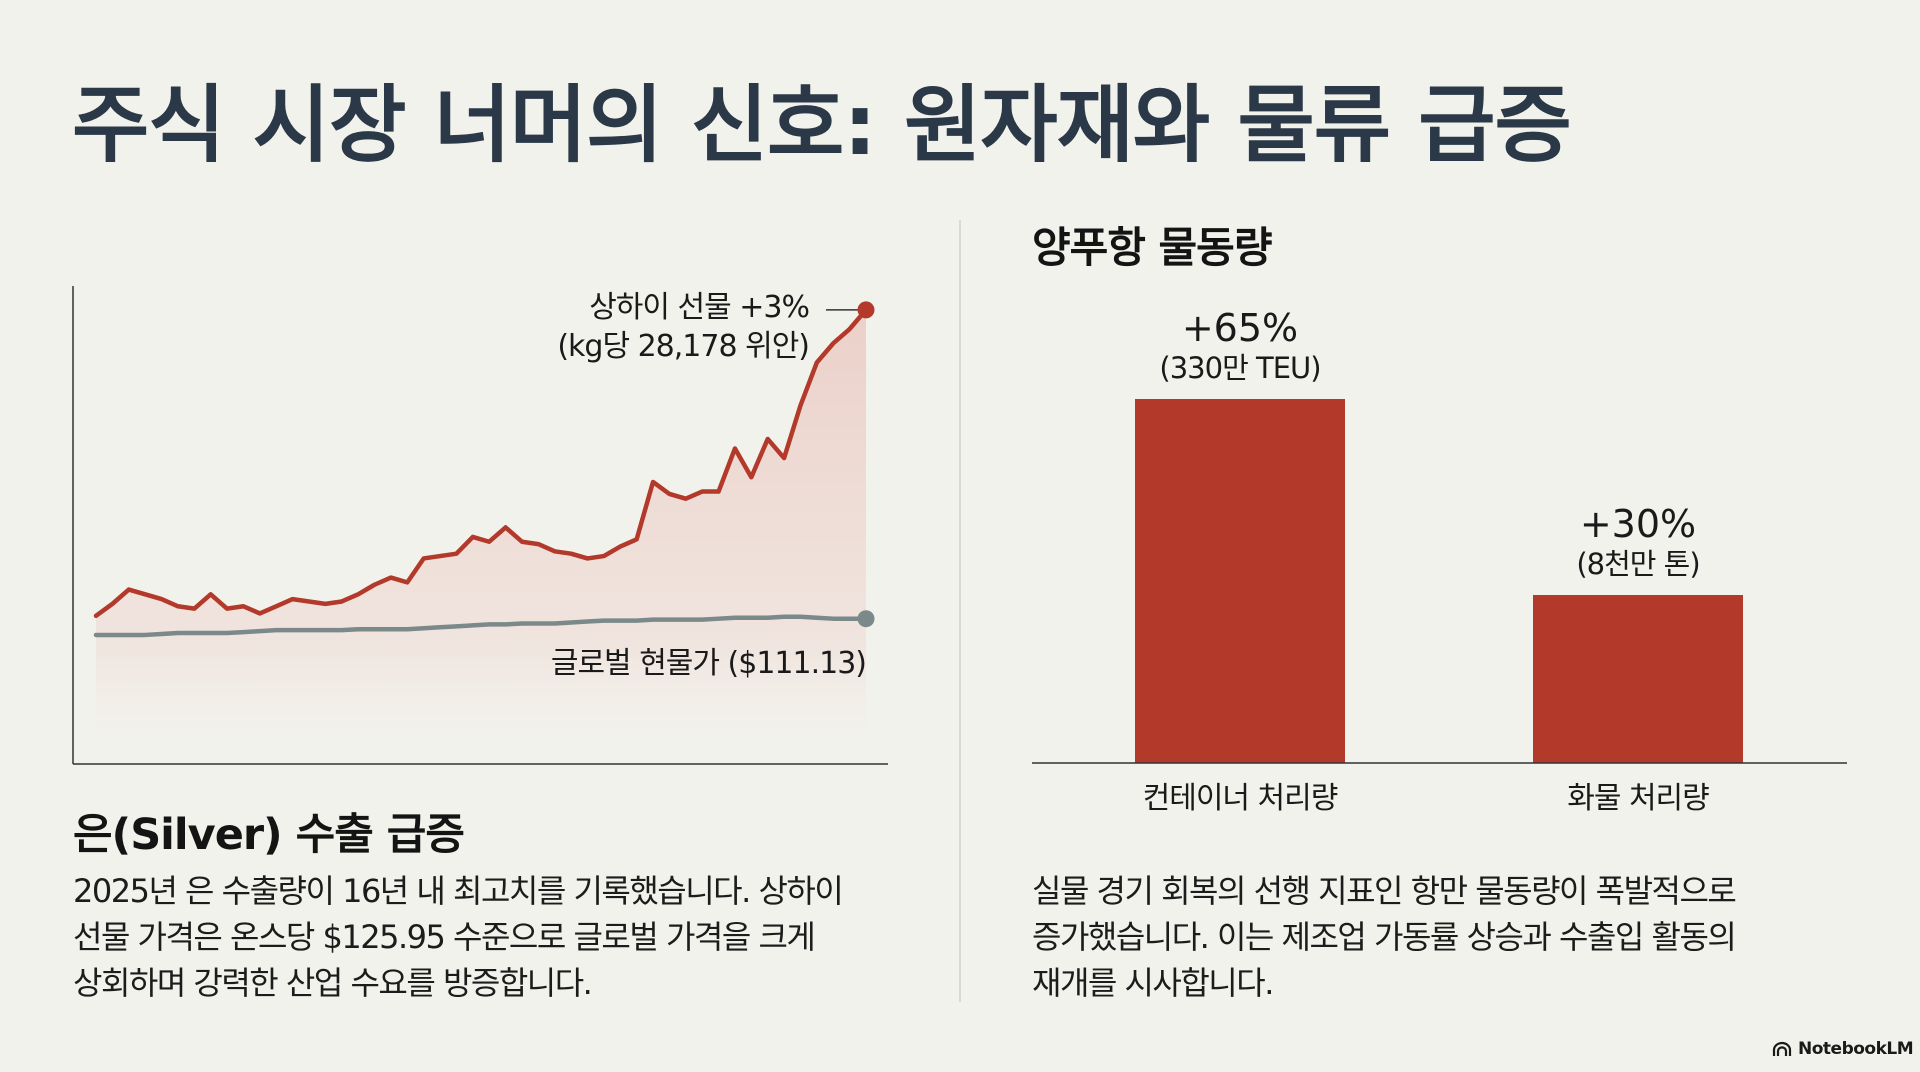 The image size is (1920, 1072). What do you see at coordinates (1638, 798) in the screenshot?
I see `bar-category-label: 화물 처리량` at bounding box center [1638, 798].